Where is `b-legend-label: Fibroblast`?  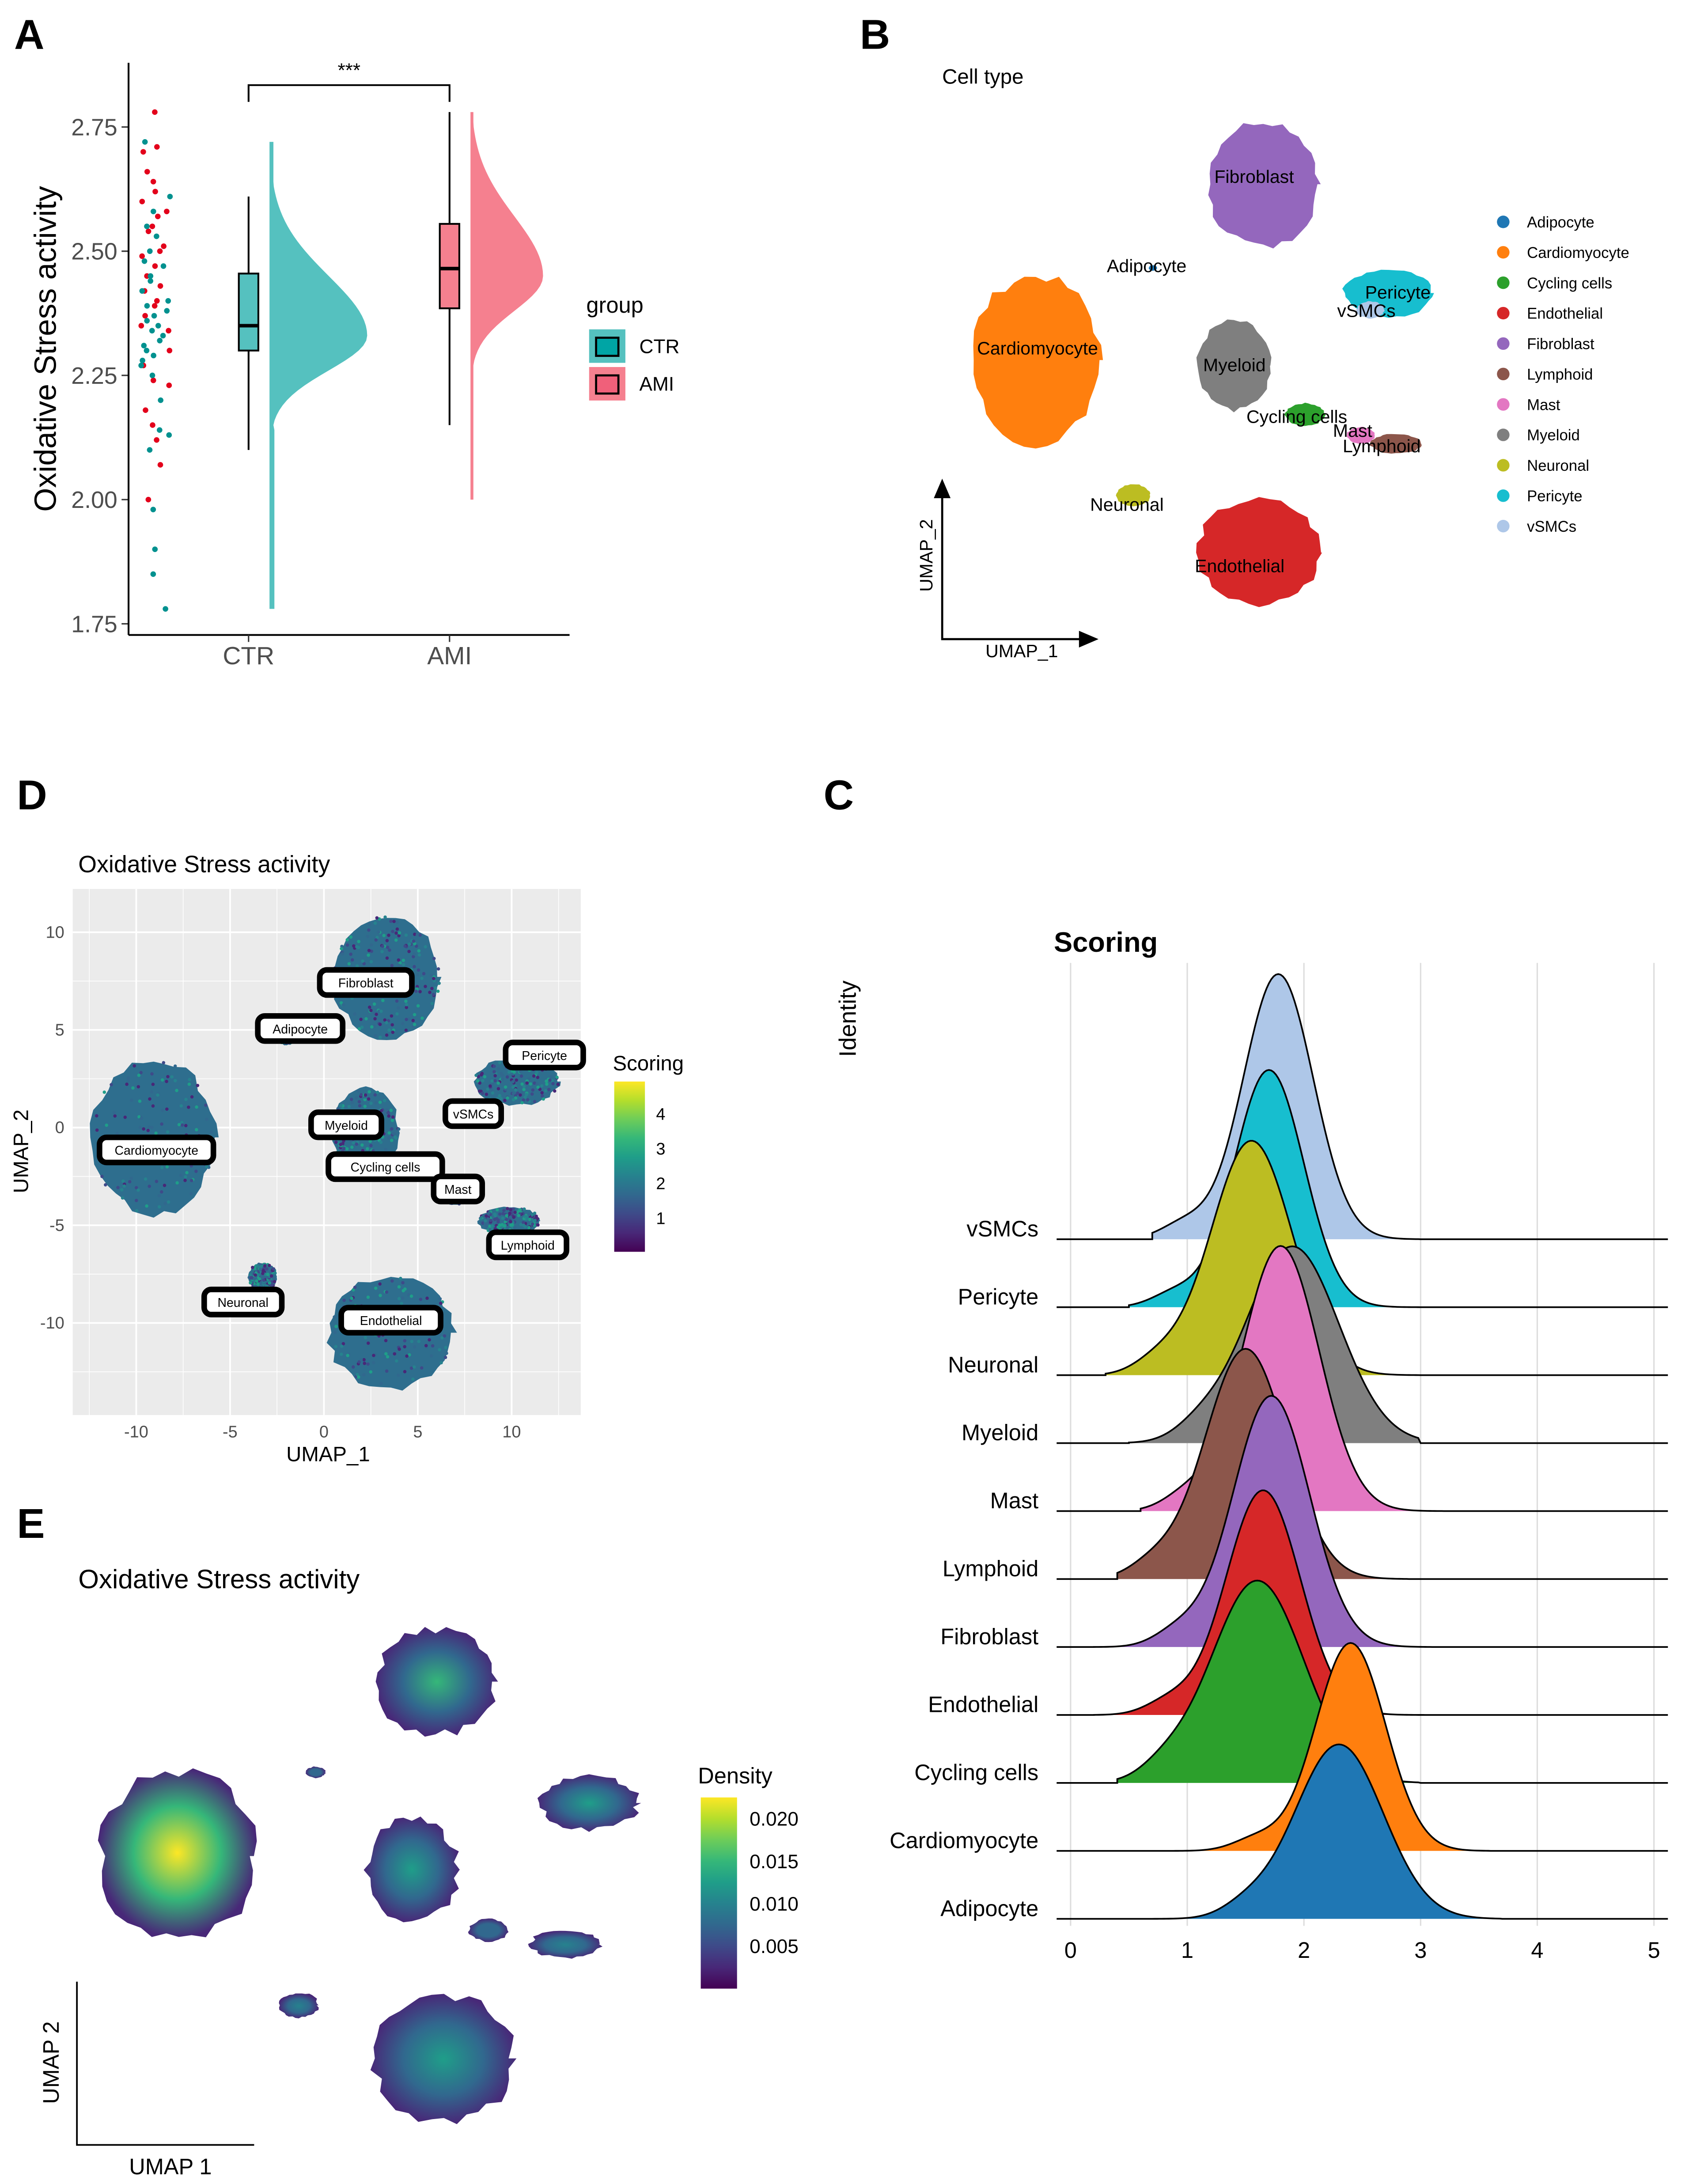 b-legend-label: Fibroblast is located at coordinates (1561, 344).